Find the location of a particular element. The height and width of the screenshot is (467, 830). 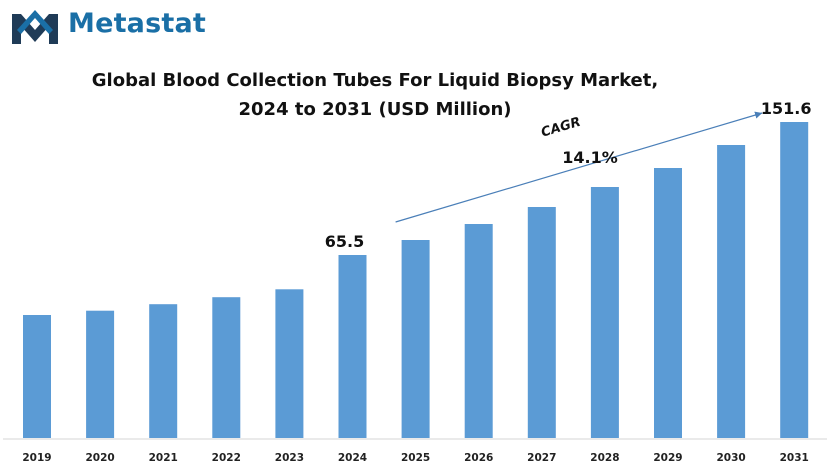

x-tick-label-2020: 2020 is located at coordinates (99, 458).